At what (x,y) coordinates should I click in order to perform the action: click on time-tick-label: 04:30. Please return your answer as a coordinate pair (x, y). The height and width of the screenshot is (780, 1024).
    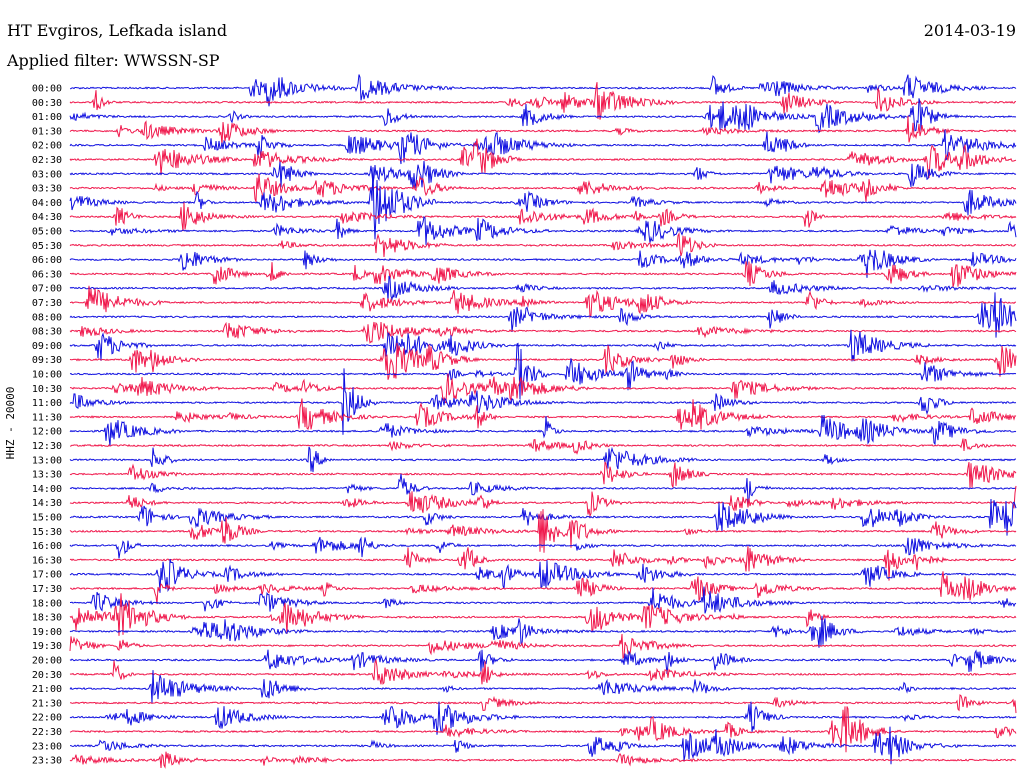
    Looking at the image, I should click on (47, 217).